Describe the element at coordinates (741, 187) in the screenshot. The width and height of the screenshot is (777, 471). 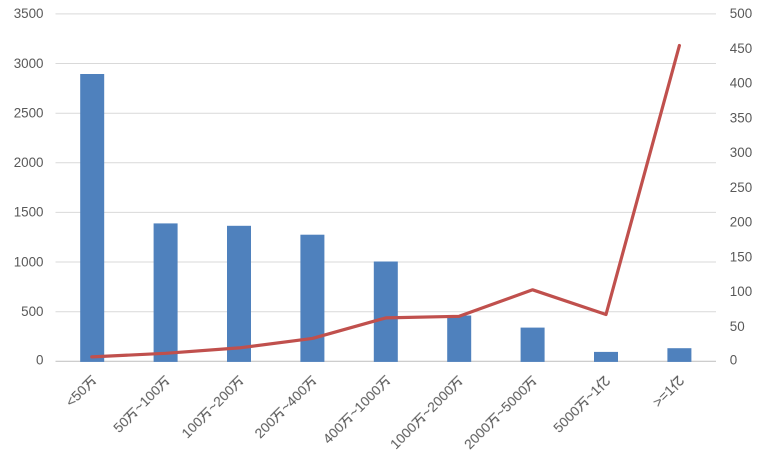
I see `svg-text: 250` at that location.